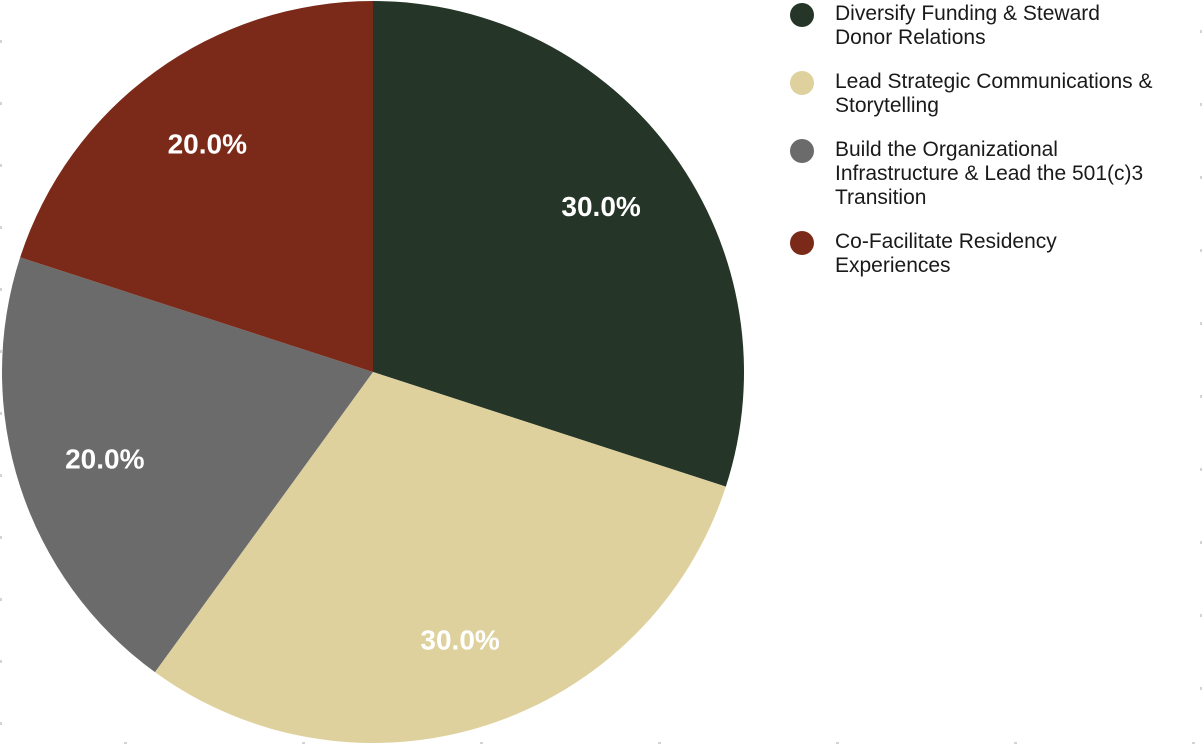  Describe the element at coordinates (196, 186) in the screenshot. I see `pie-slice` at that location.